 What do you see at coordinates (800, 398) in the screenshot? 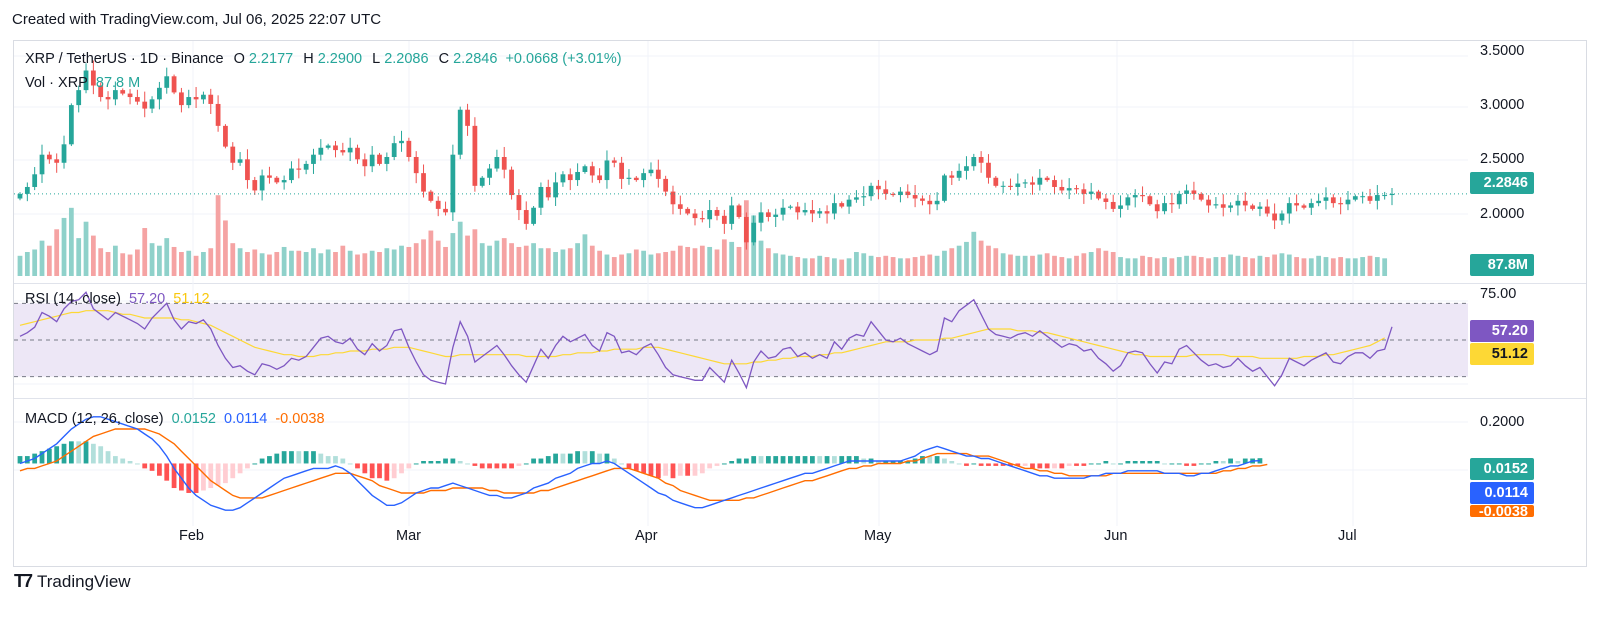
I see `rsi-macd-divider` at bounding box center [800, 398].